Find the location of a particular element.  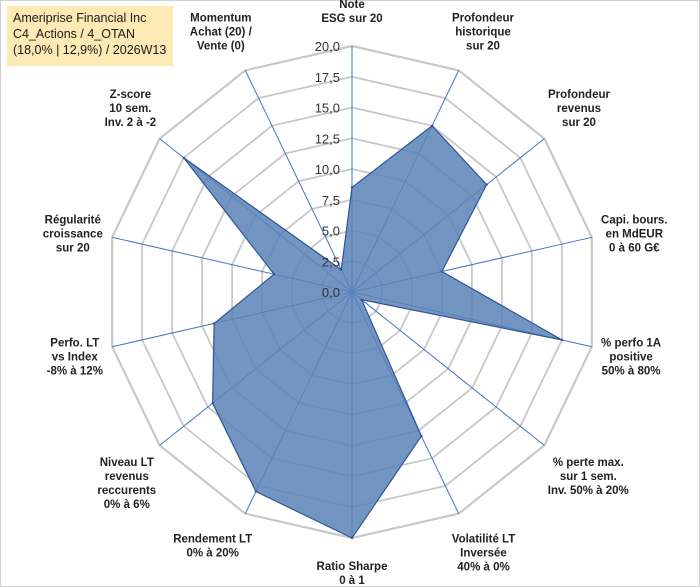

tick-label: 10,0 is located at coordinates (327, 169).